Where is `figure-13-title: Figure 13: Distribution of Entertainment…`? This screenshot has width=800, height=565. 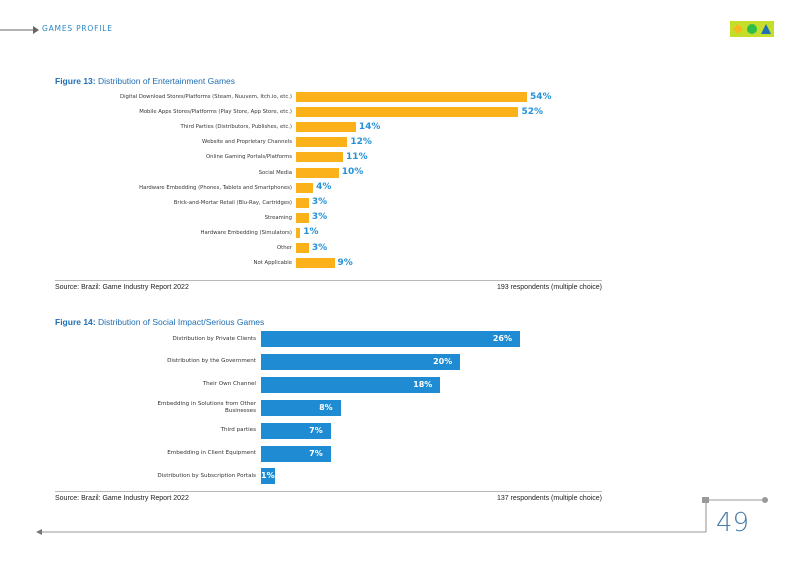
figure-13-title: Figure 13: Distribution of Entertainment… is located at coordinates (145, 81).